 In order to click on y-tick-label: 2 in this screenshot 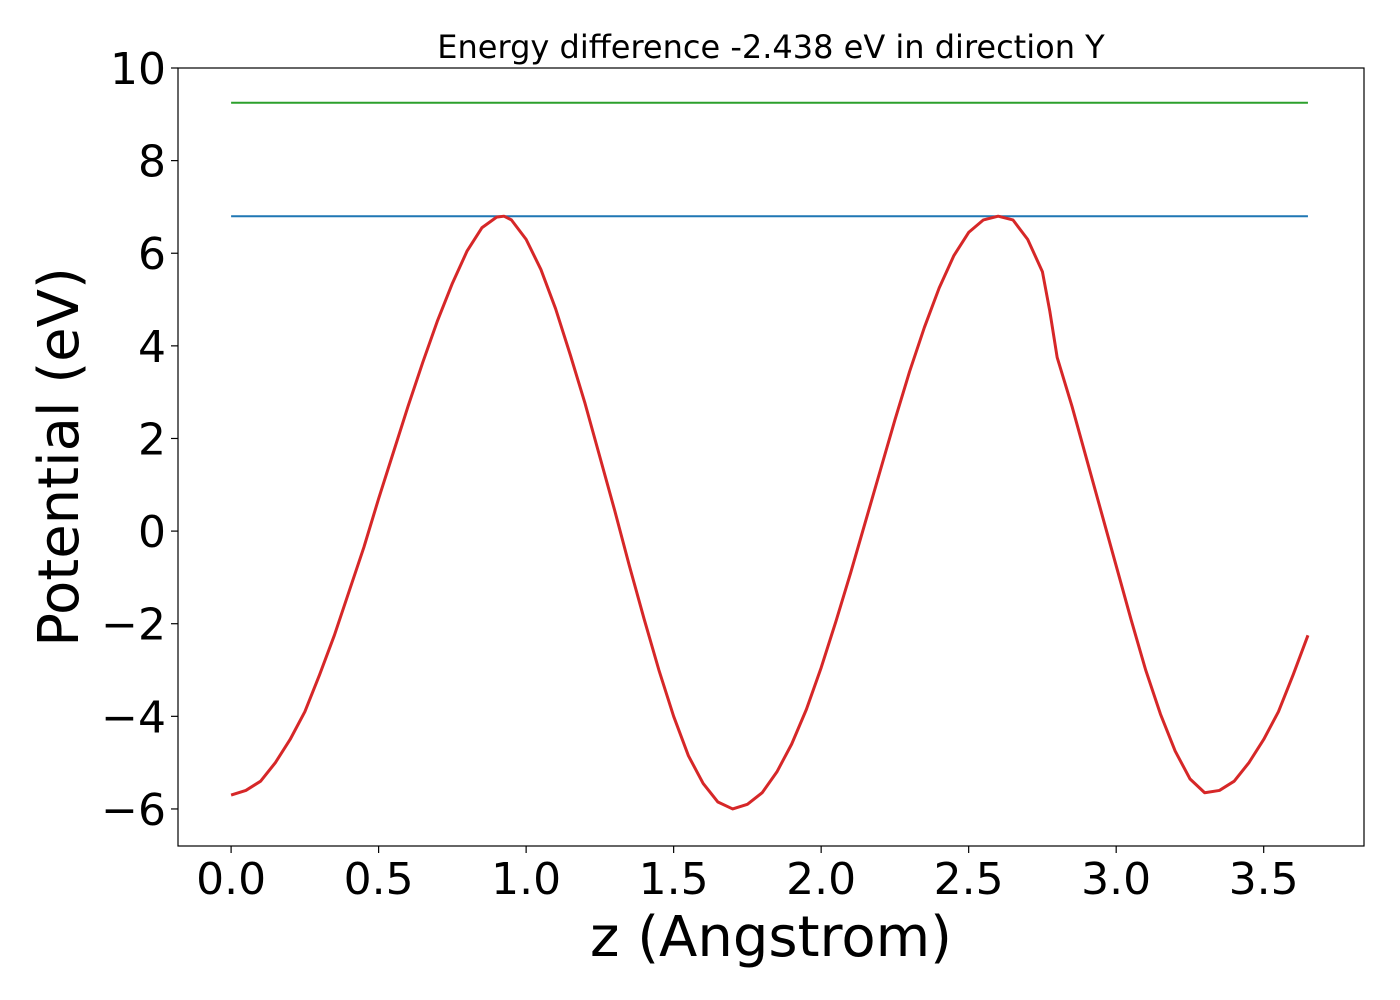, I will do `click(152, 439)`.